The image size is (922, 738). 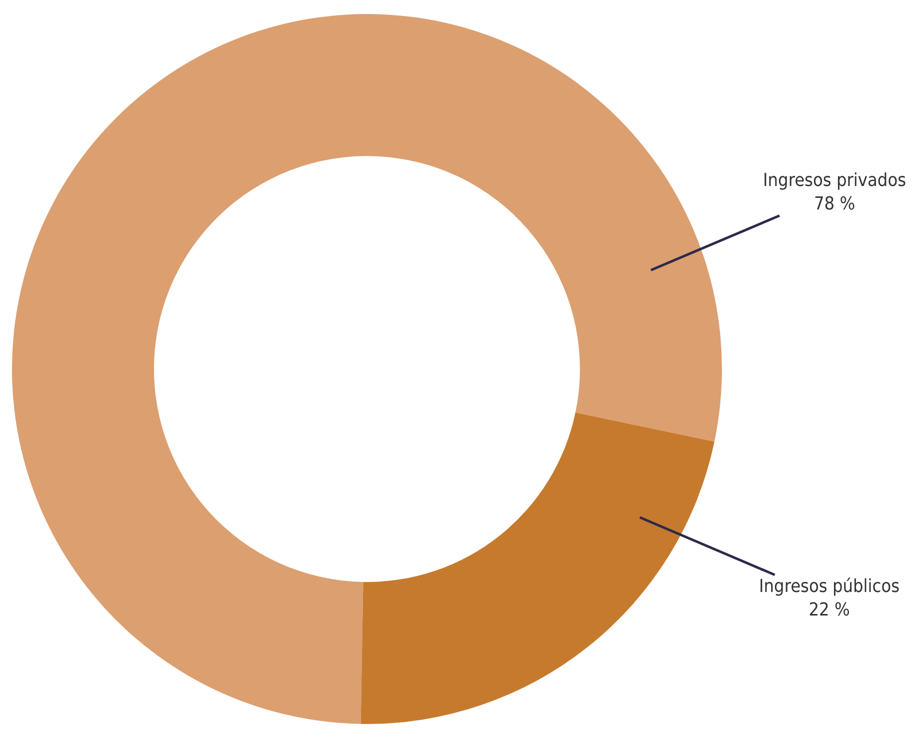 What do you see at coordinates (835, 203) in the screenshot?
I see `data-label: 78 %` at bounding box center [835, 203].